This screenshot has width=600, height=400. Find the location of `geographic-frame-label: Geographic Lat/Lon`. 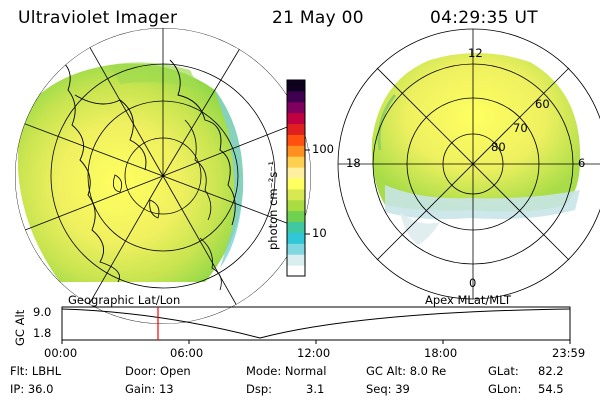

geographic-frame-label: Geographic Lat/Lon is located at coordinates (124, 300).